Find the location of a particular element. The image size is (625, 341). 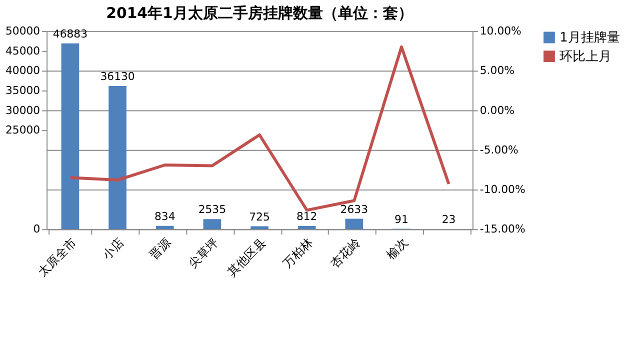

x-tick-label: 晋源 is located at coordinates (160, 248).